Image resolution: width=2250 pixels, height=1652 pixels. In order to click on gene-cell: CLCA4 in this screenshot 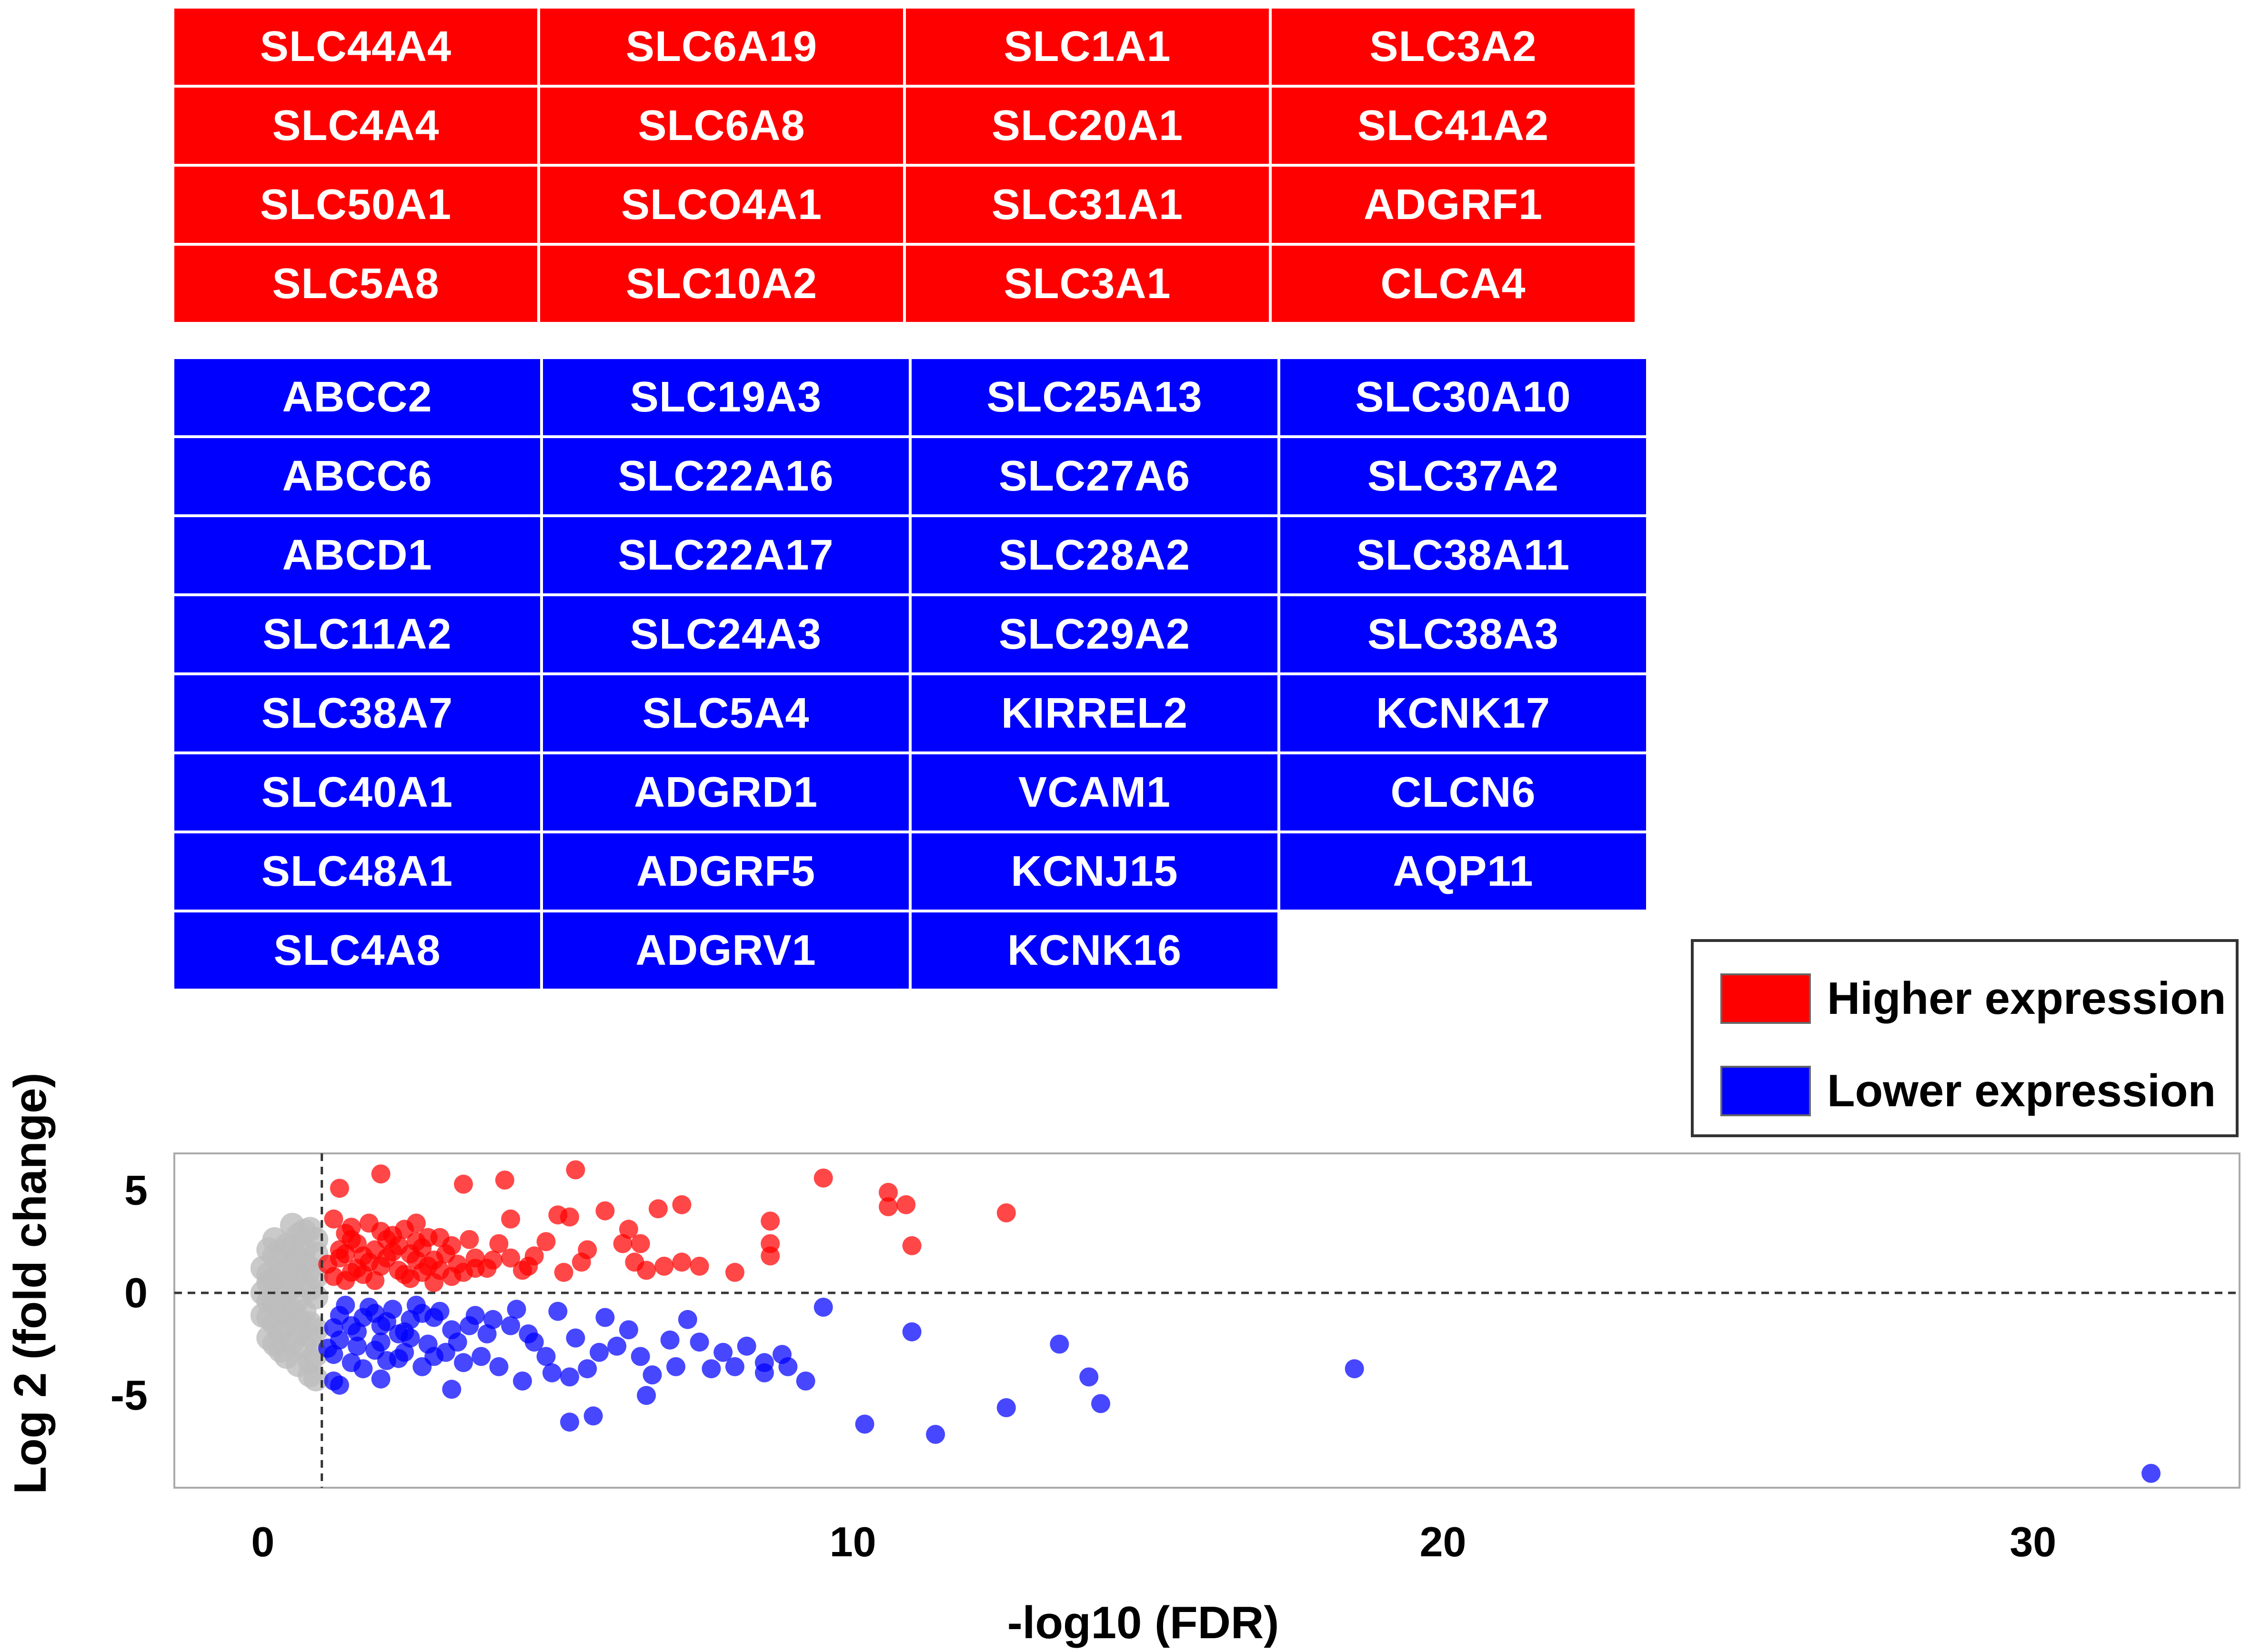, I will do `click(1453, 284)`.